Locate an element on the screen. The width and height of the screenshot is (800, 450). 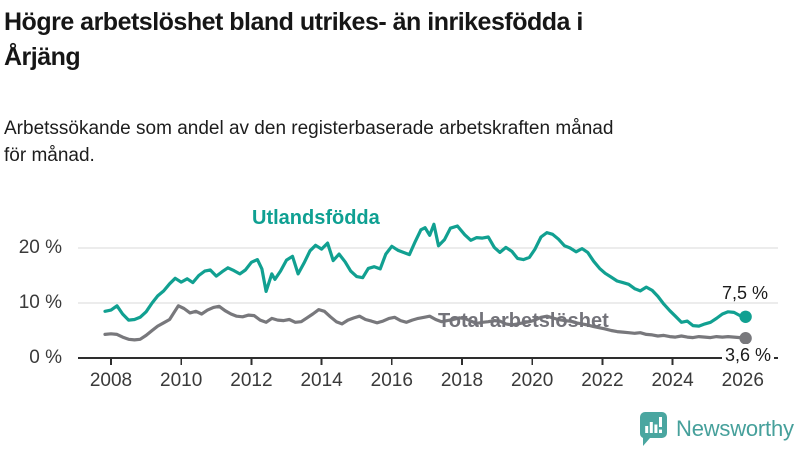
x-axis-tick-label: 2022 is located at coordinates (602, 380).